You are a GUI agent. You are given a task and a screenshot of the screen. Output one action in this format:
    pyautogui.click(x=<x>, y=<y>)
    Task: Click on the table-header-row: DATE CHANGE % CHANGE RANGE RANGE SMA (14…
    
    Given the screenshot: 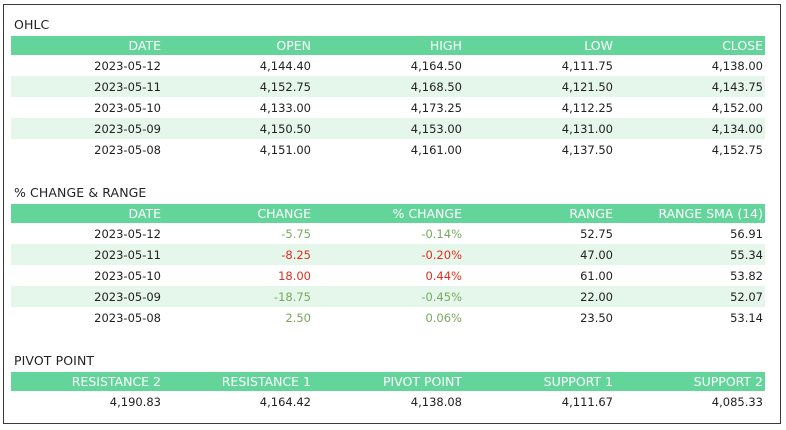 What is the action you would take?
    pyautogui.click(x=388, y=213)
    